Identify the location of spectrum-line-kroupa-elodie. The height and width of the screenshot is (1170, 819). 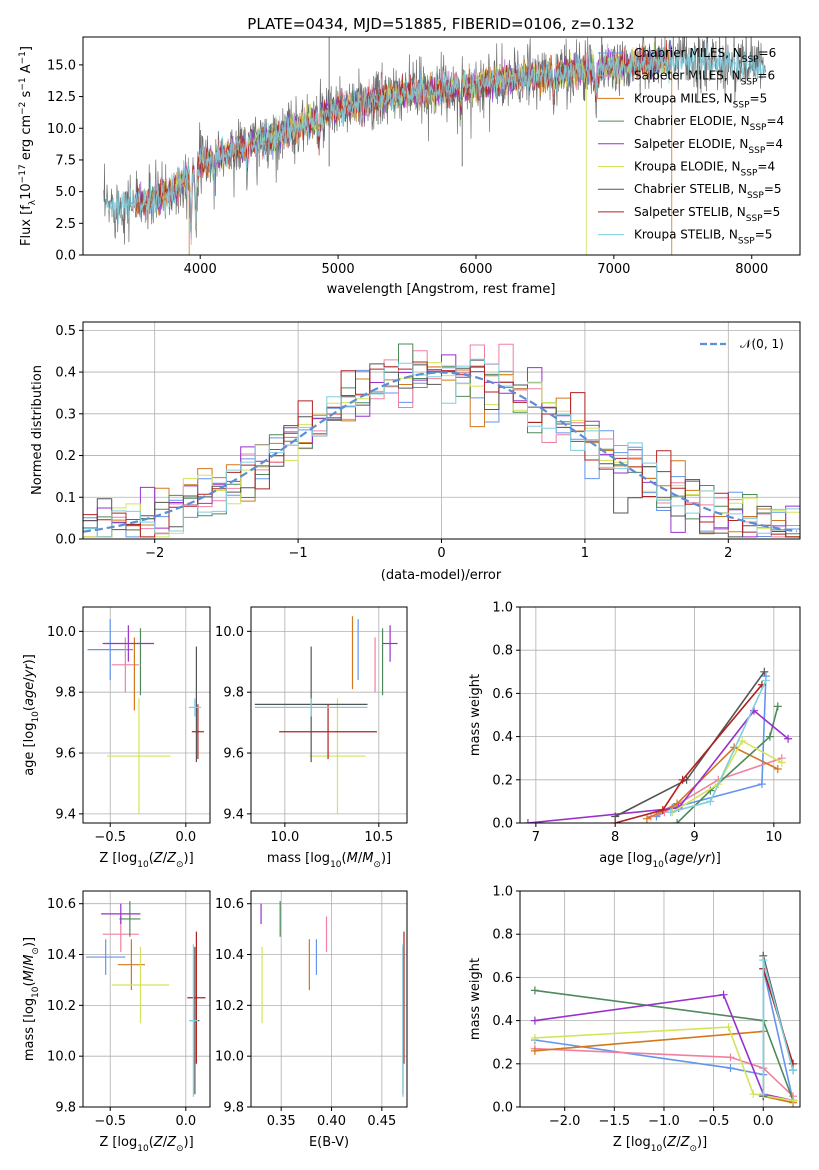
(403, 136).